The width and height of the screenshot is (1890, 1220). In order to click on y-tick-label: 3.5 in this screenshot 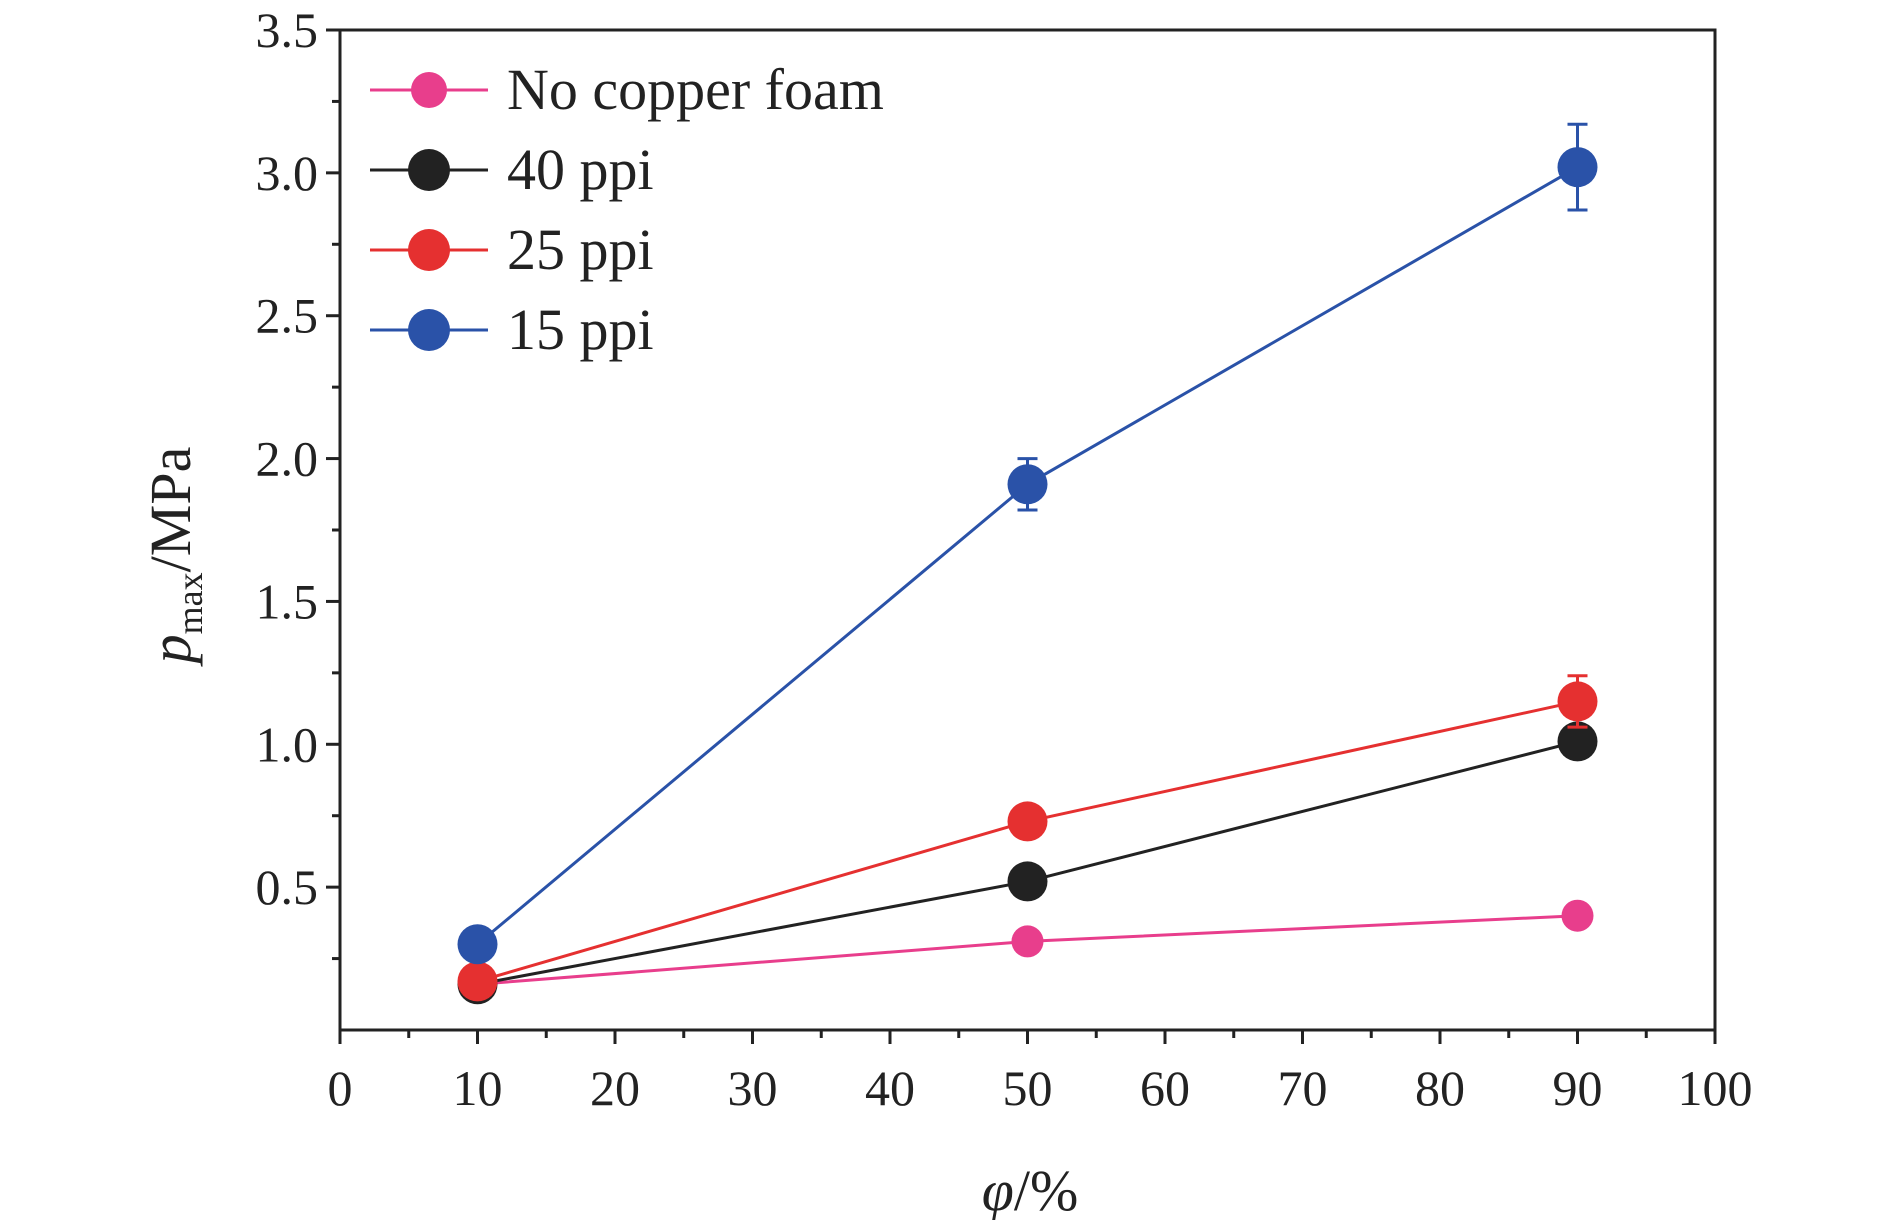, I will do `click(287, 30)`.